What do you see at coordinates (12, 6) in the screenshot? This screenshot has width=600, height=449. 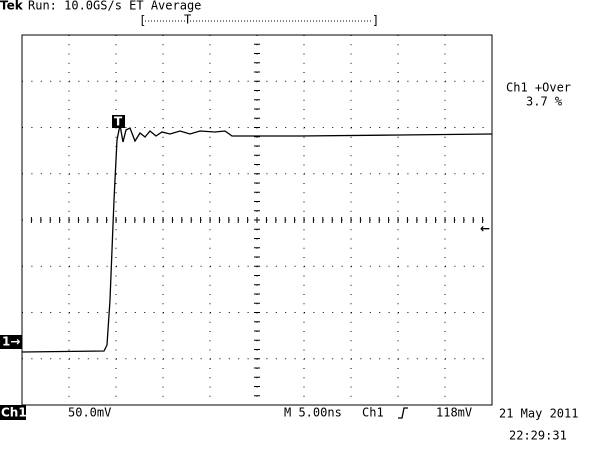 I see `brand: Tek` at bounding box center [12, 6].